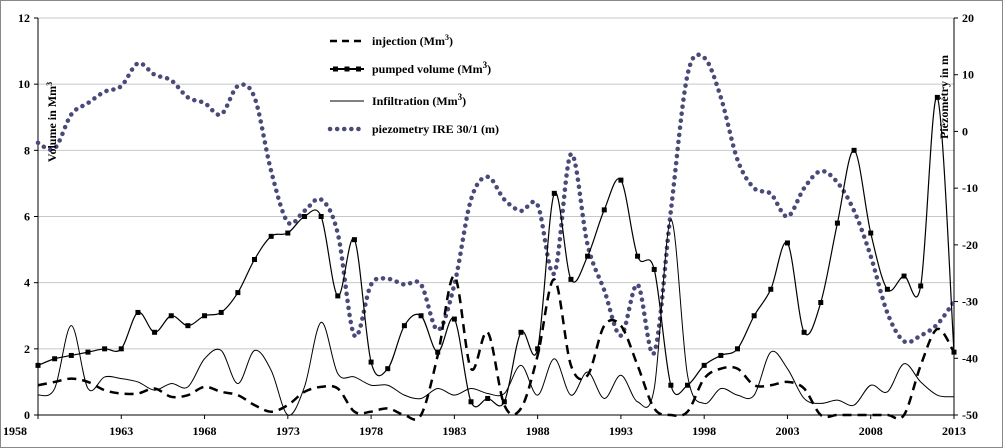 This screenshot has width=1003, height=448. I want to click on x-tick-label-2003: 2003, so click(787, 431).